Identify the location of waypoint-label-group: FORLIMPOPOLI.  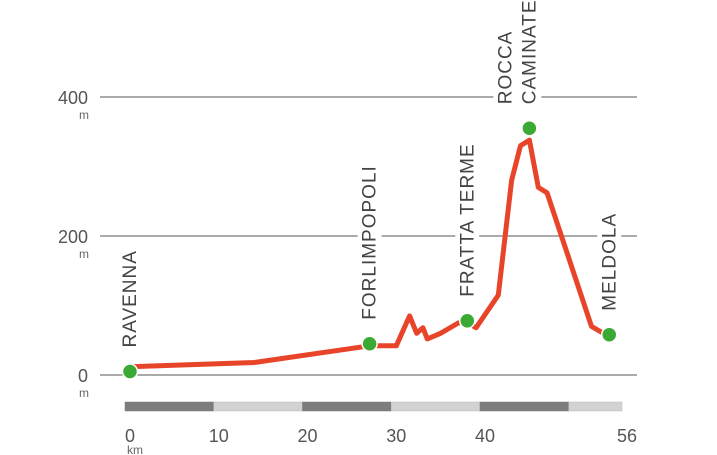
(369, 243).